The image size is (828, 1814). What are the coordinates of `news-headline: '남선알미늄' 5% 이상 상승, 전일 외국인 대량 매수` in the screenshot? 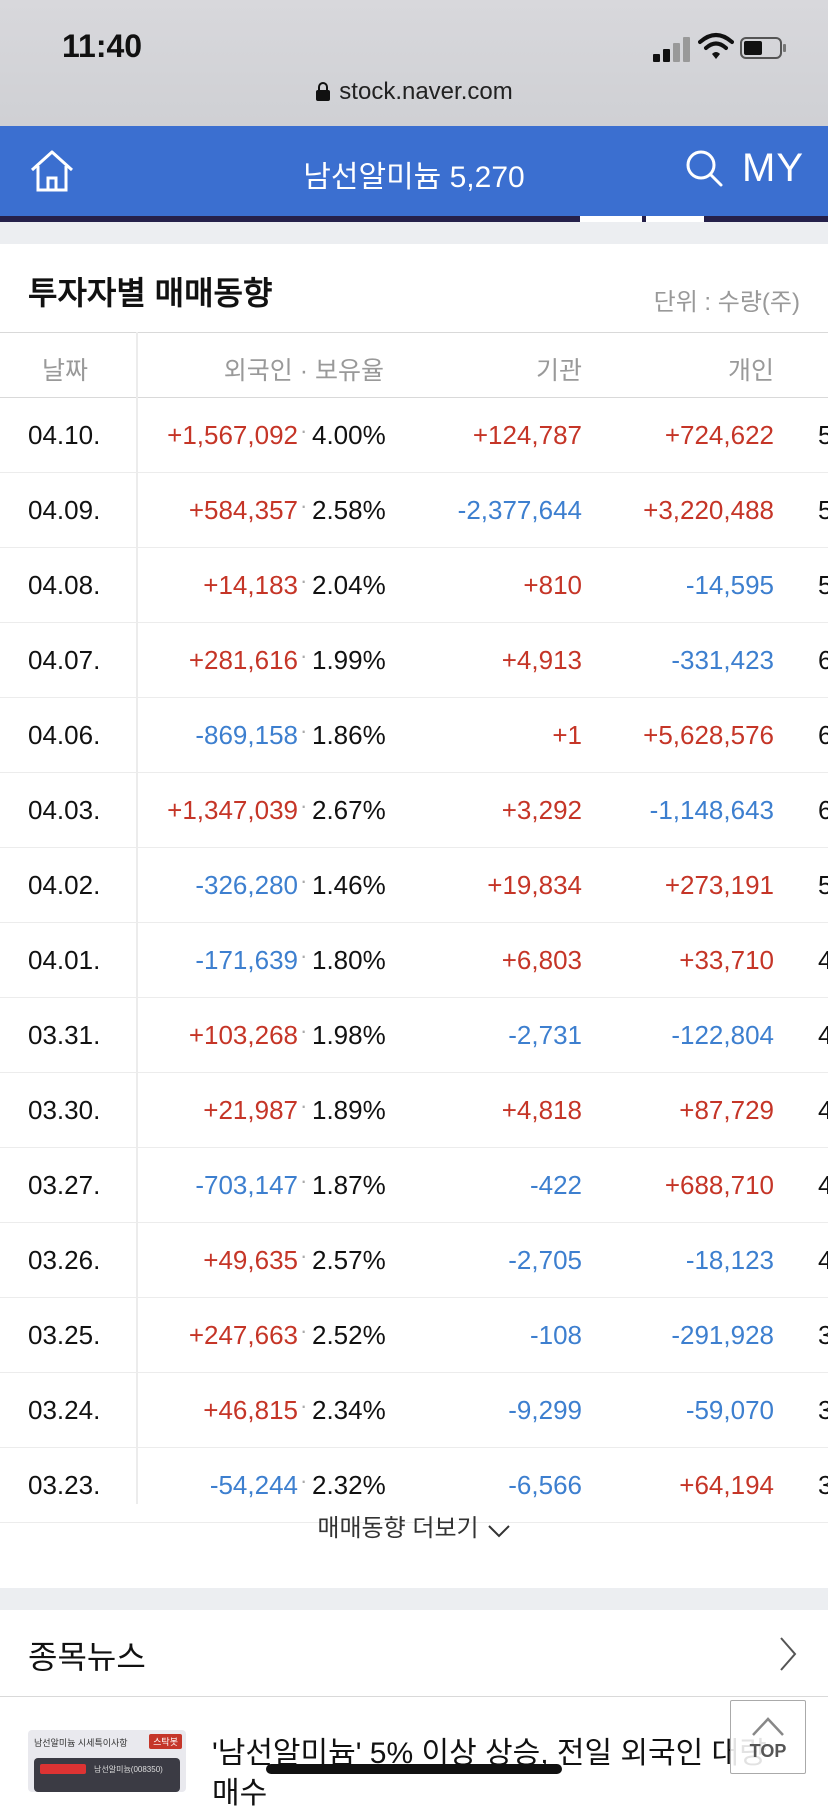 It's located at (489, 1773).